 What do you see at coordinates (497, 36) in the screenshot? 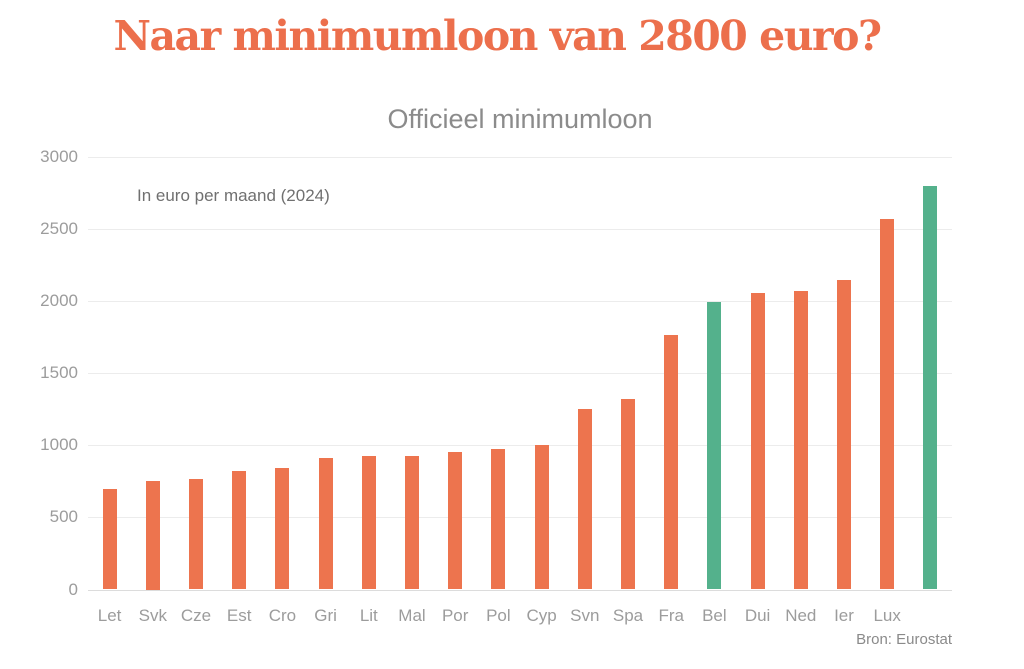
I see `page-title: Naar minimumloon van 2800 euro?` at bounding box center [497, 36].